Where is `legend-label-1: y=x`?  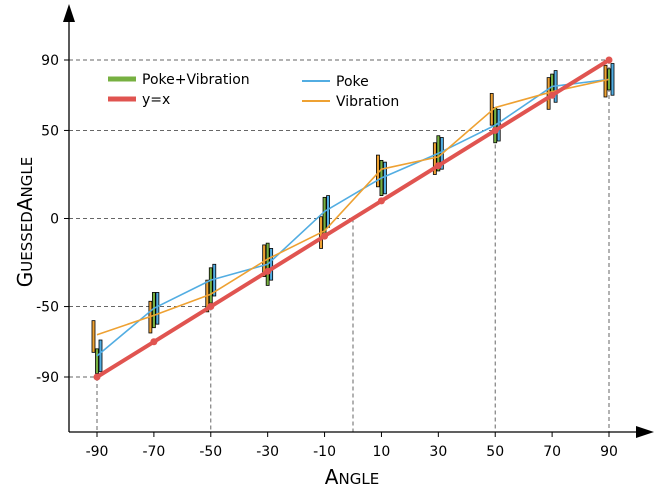
legend-label-1: y=x is located at coordinates (156, 100).